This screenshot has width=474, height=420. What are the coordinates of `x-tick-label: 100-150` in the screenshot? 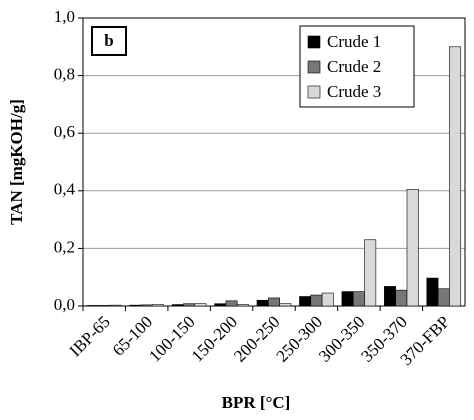 It's located at (172, 339).